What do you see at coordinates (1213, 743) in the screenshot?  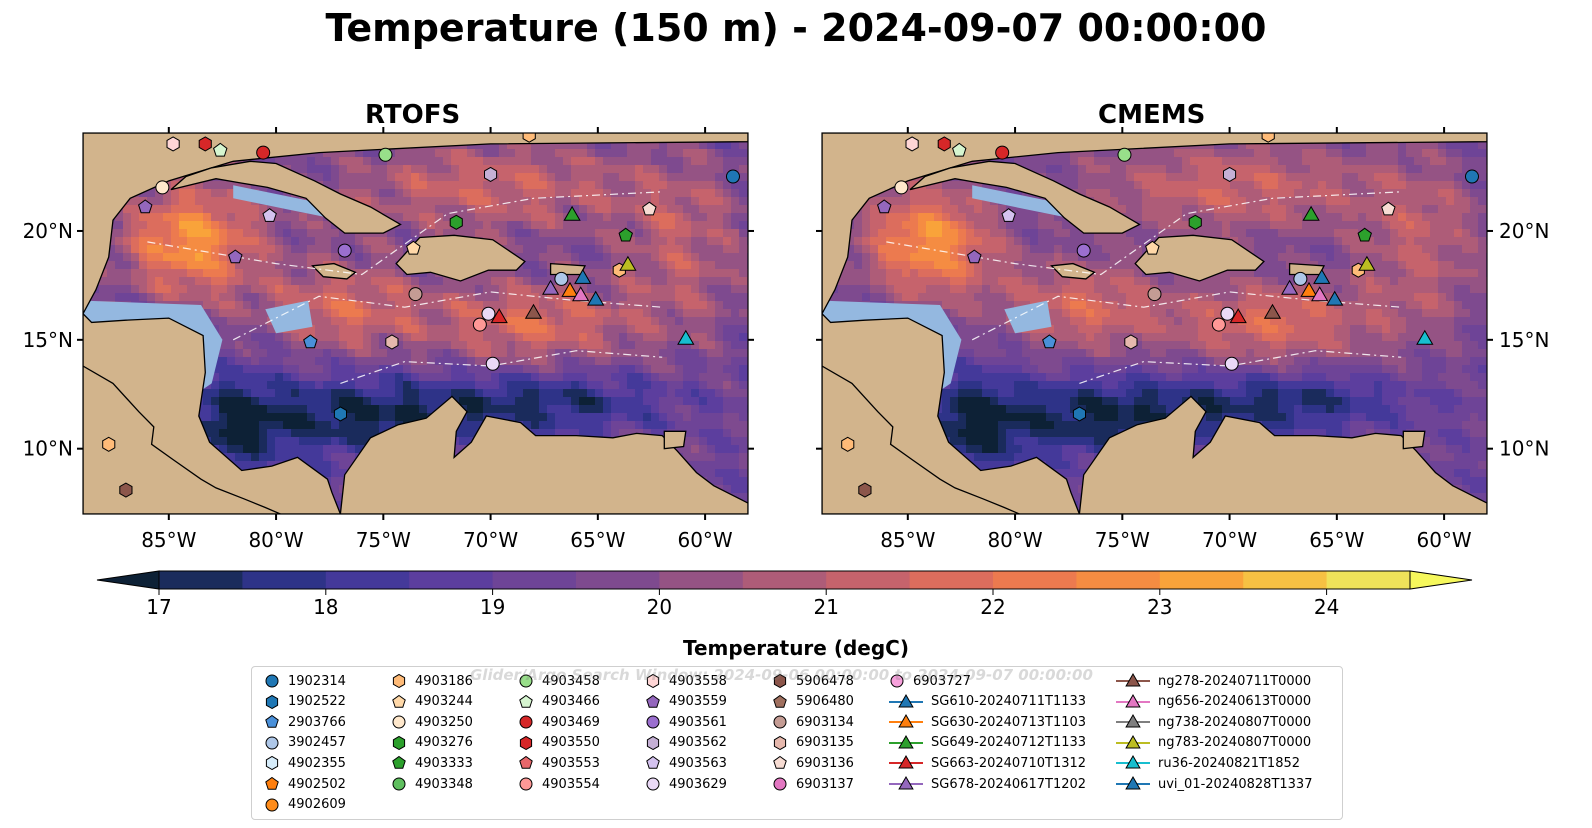 I see `legend-entry: ng783-20240807T0000` at bounding box center [1213, 743].